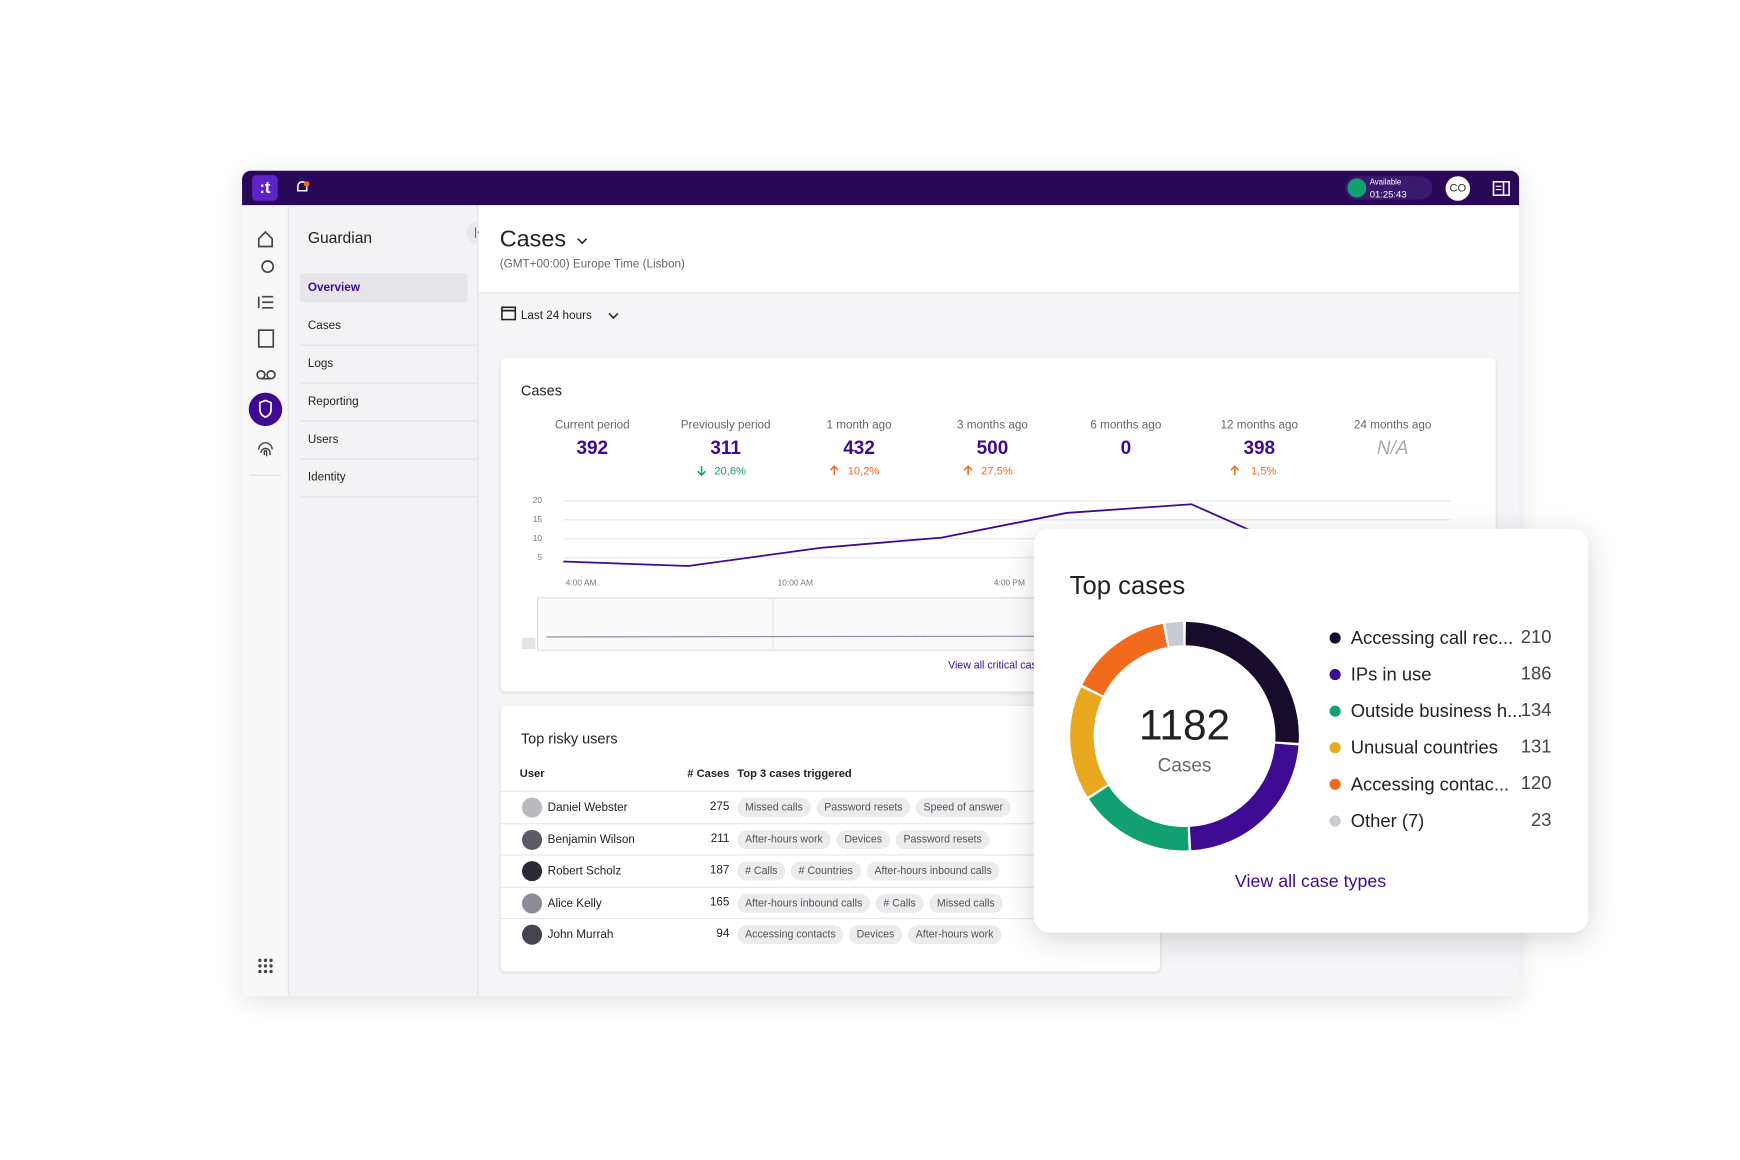 This screenshot has height=1160, width=1740. What do you see at coordinates (266, 338) in the screenshot?
I see `contacts-icon` at bounding box center [266, 338].